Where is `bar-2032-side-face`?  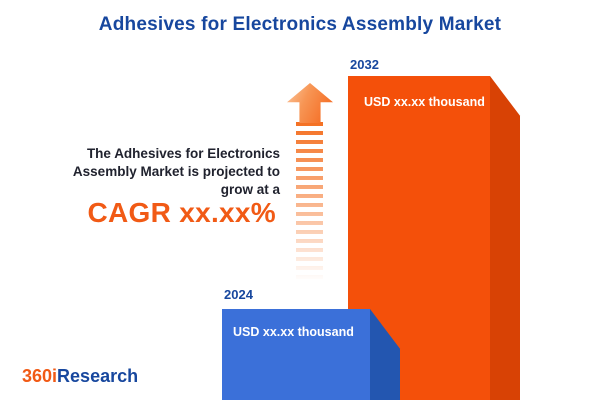 bar-2032-side-face is located at coordinates (505, 238).